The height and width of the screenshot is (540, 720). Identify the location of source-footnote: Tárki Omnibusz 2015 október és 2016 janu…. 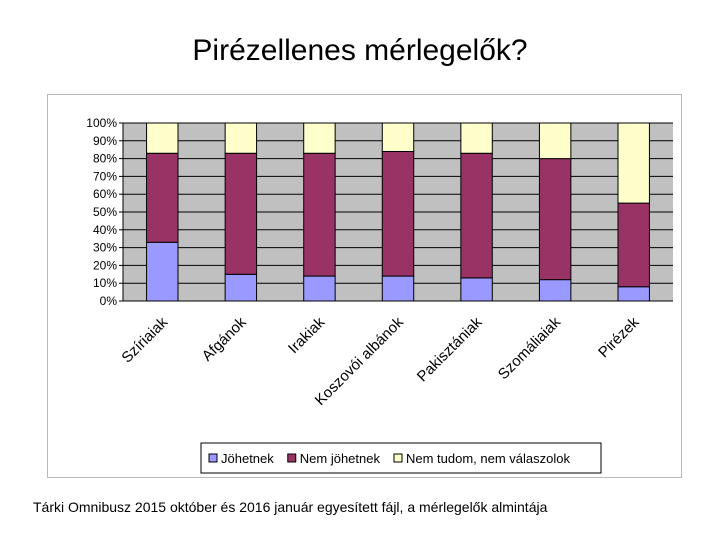
(290, 507).